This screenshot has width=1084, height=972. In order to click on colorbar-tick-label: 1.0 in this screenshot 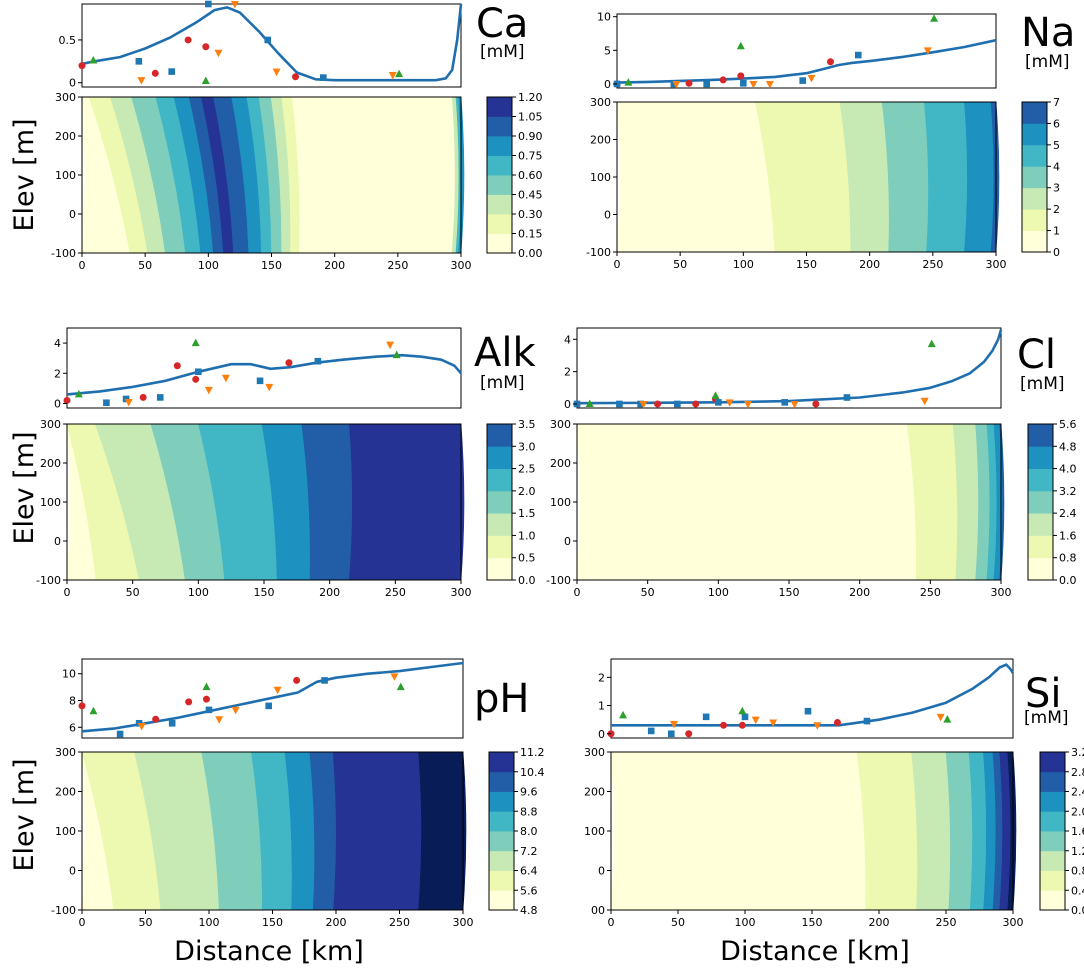, I will do `click(527, 535)`.